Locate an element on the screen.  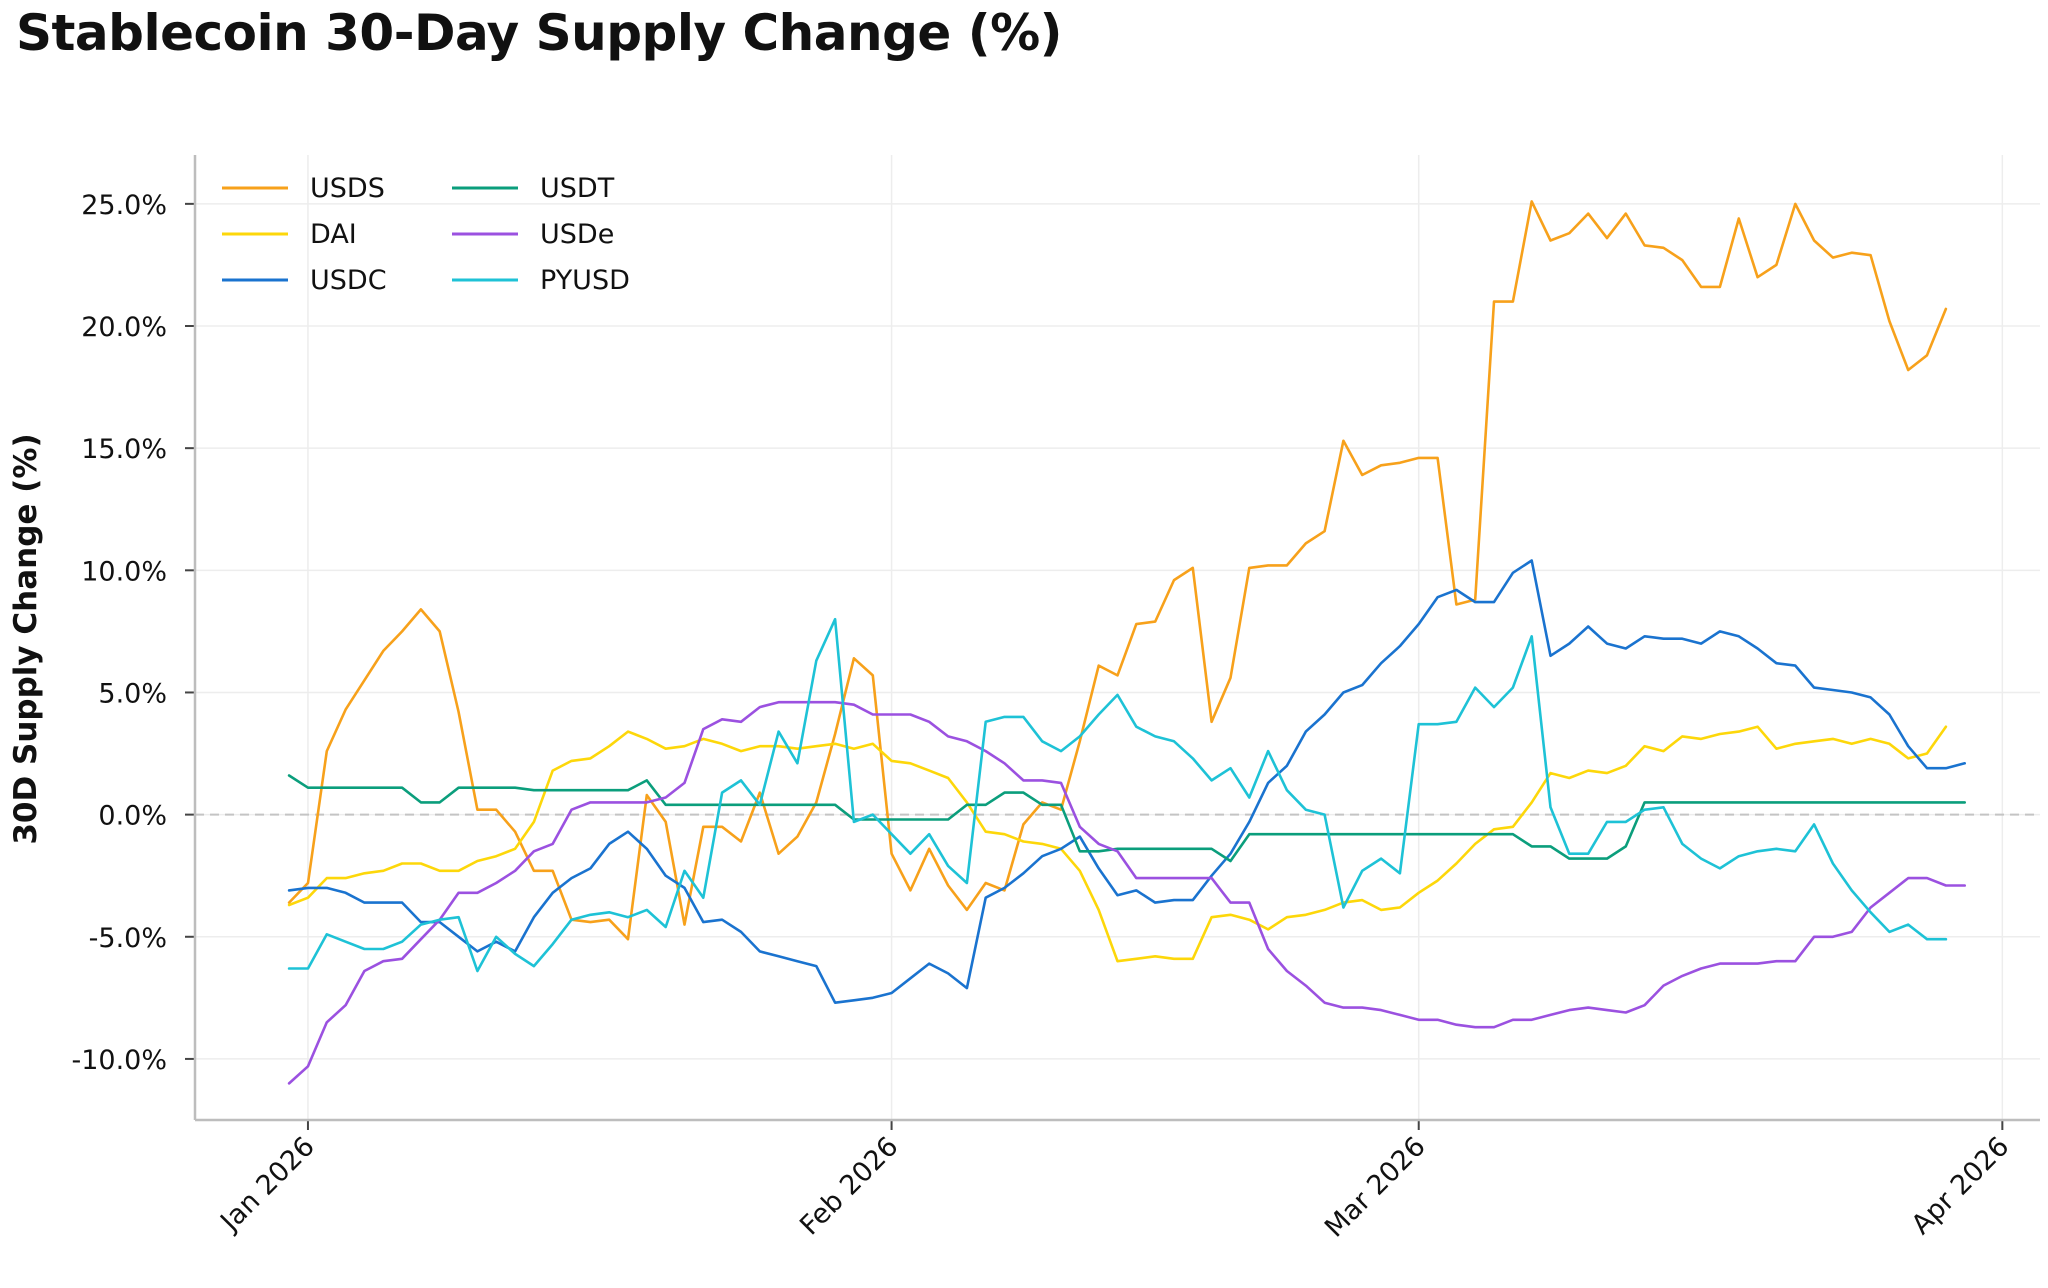
x-tick-label: Feb 2026 is located at coordinates (849, 1186).